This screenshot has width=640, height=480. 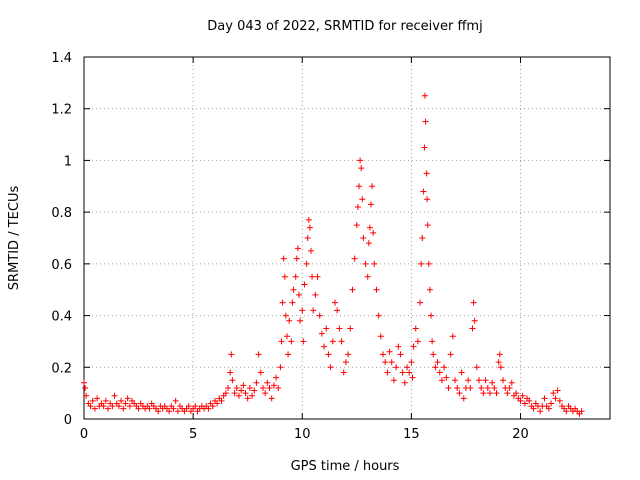 What do you see at coordinates (61, 317) in the screenshot?
I see `y-tick-label: 0.4` at bounding box center [61, 317].